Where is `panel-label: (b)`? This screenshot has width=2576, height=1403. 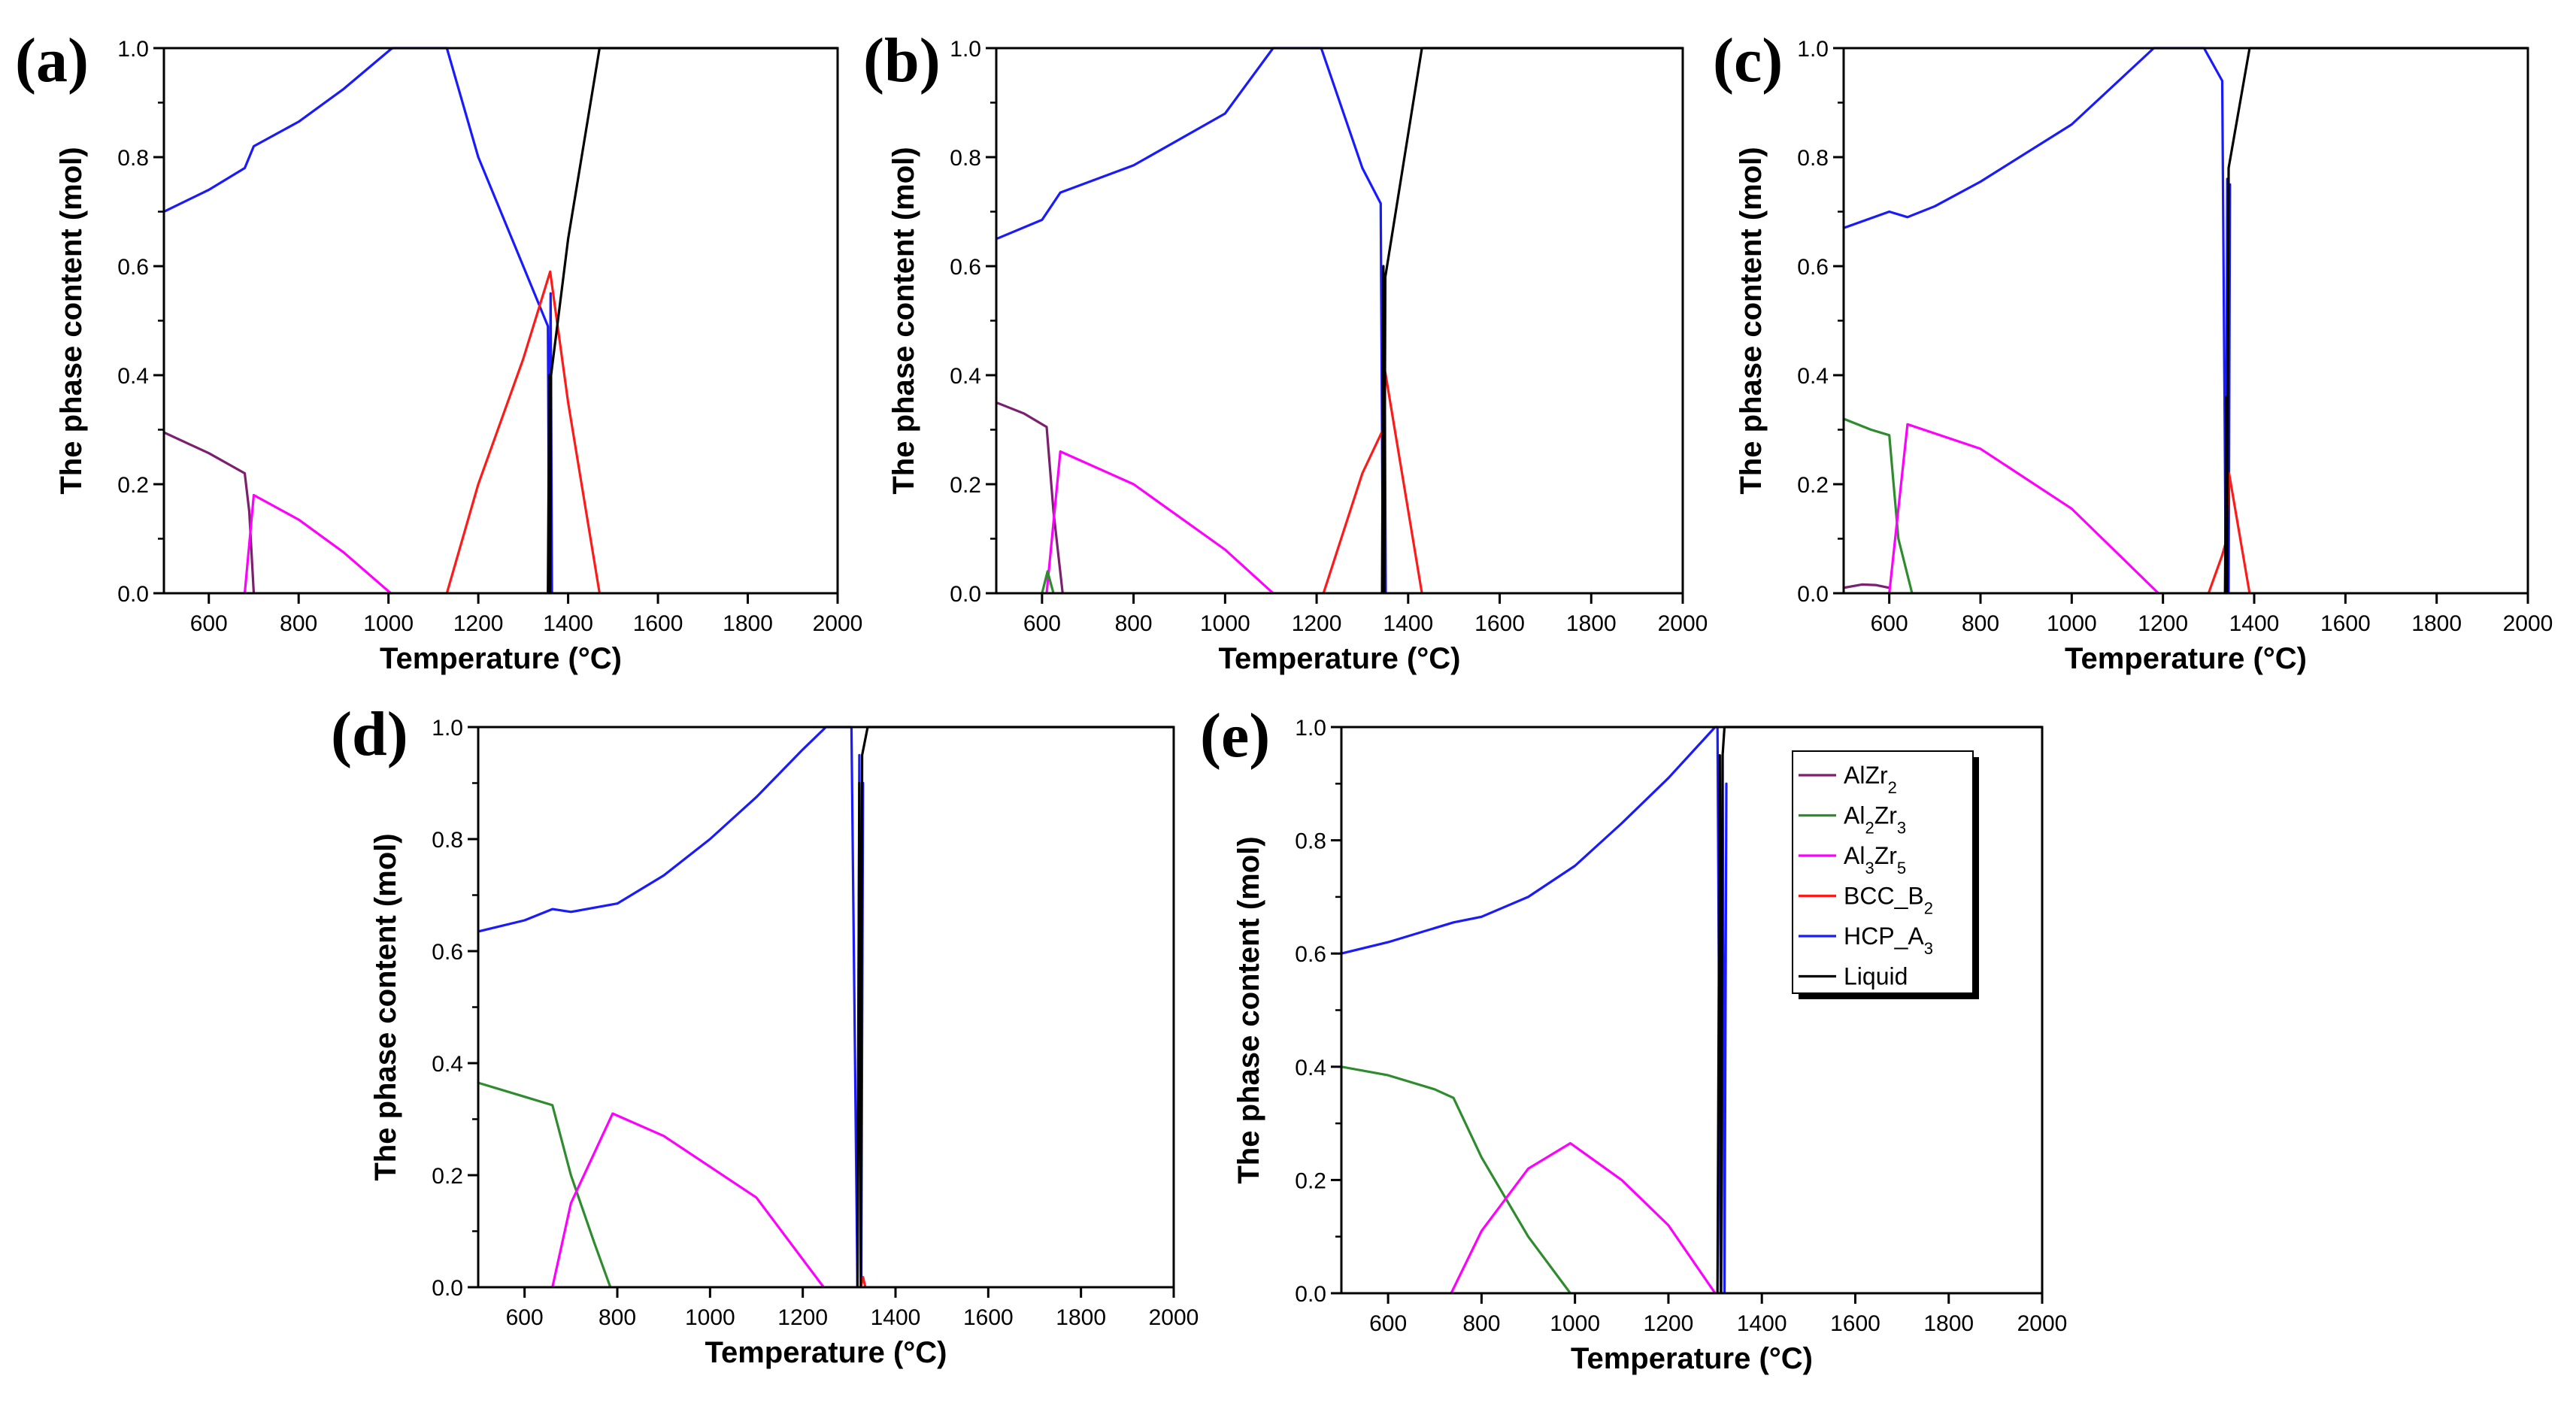
panel-label: (b) is located at coordinates (902, 60).